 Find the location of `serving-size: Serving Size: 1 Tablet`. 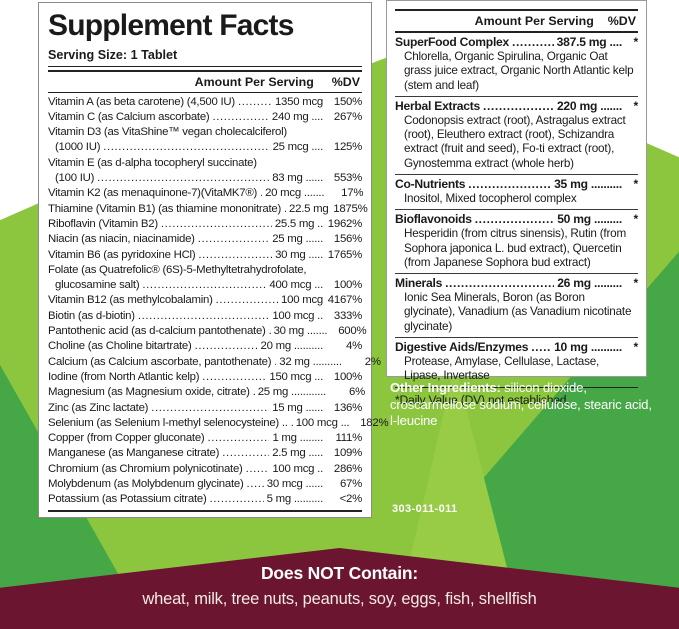

serving-size: Serving Size: 1 Tablet is located at coordinates (205, 57).